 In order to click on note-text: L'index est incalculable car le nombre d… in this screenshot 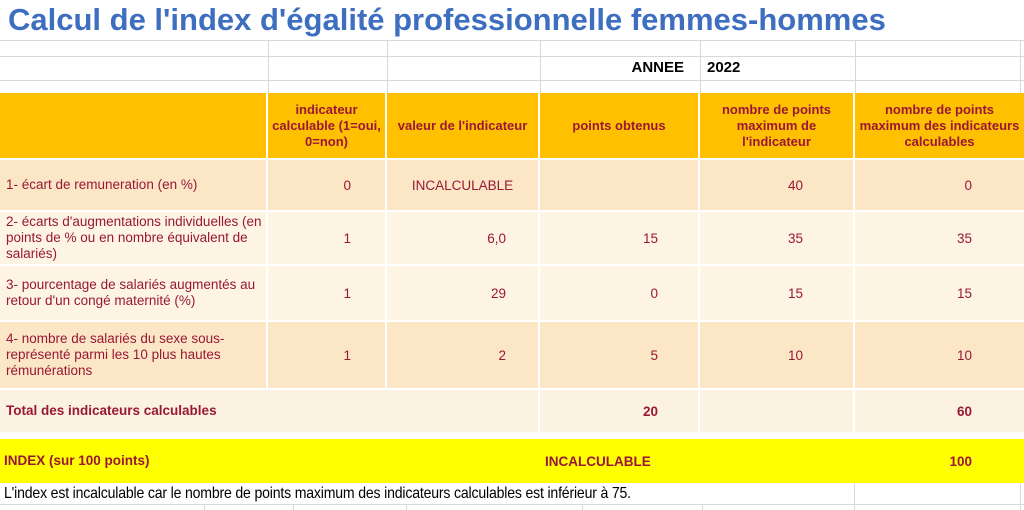, I will do `click(317, 493)`.